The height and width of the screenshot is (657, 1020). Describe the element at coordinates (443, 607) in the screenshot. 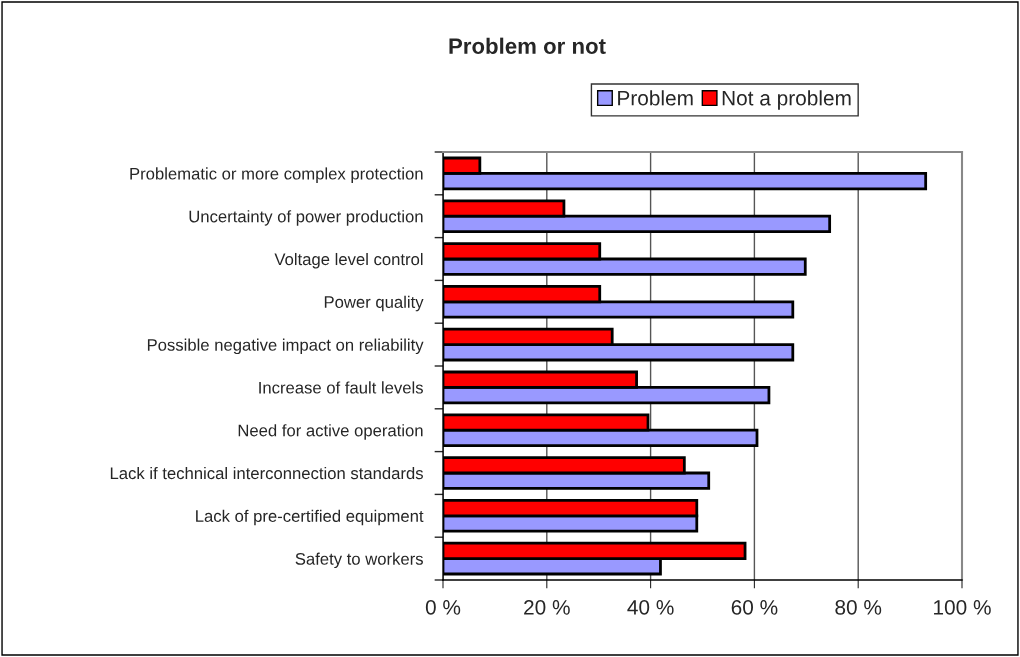

I see `x-tick-label: 0 %` at that location.